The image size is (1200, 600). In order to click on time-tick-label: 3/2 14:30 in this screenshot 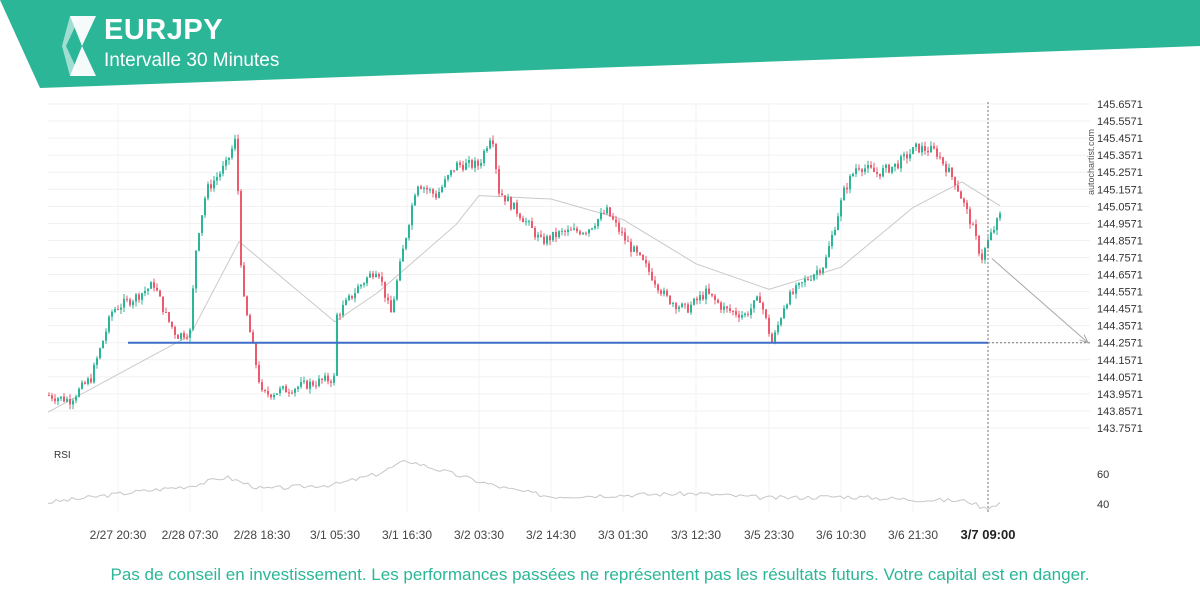, I will do `click(551, 535)`.